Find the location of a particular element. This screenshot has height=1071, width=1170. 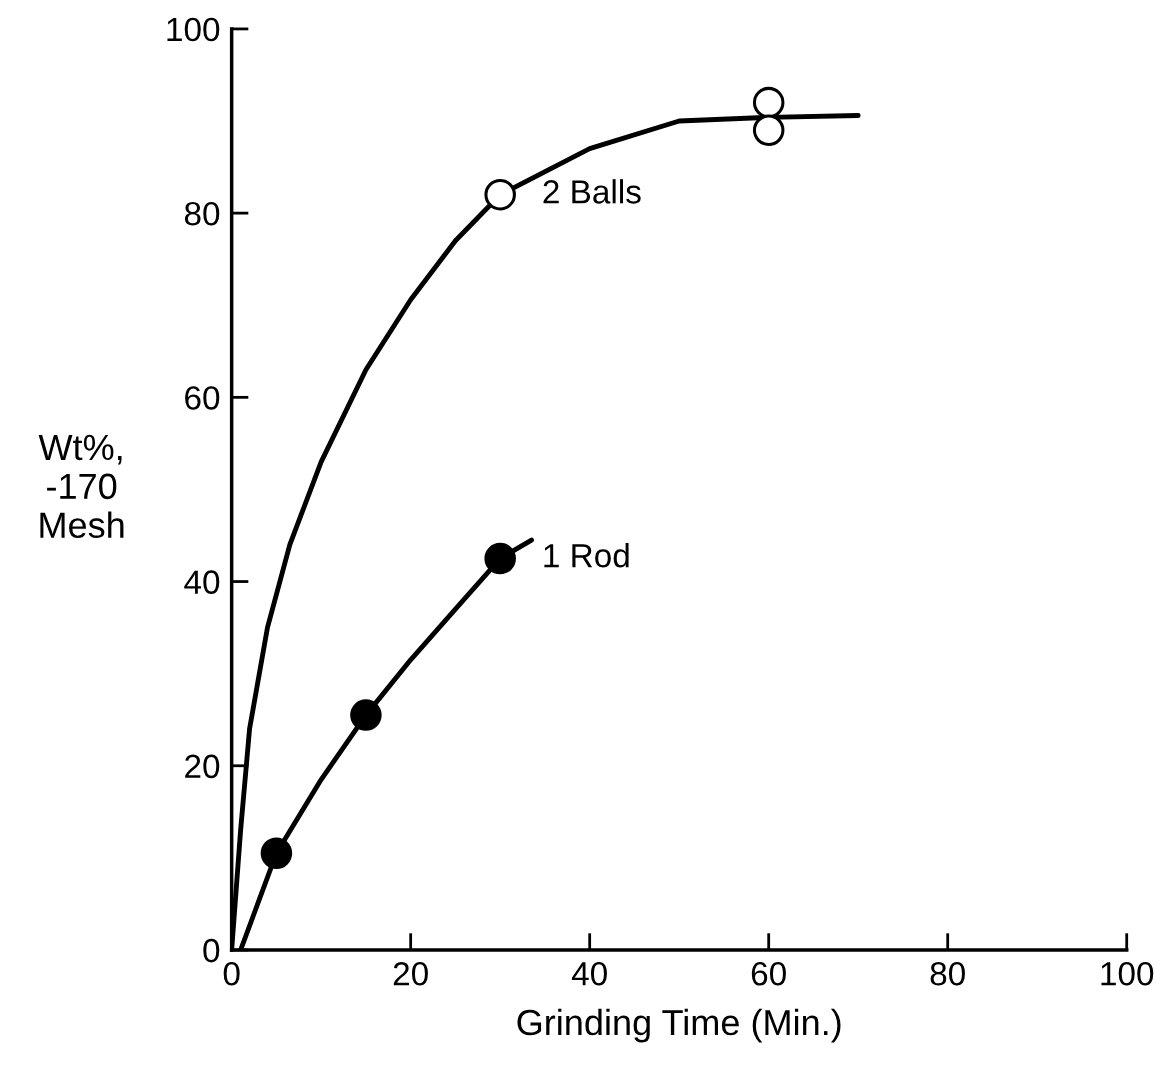

x-tick-label: 80 is located at coordinates (947, 973).